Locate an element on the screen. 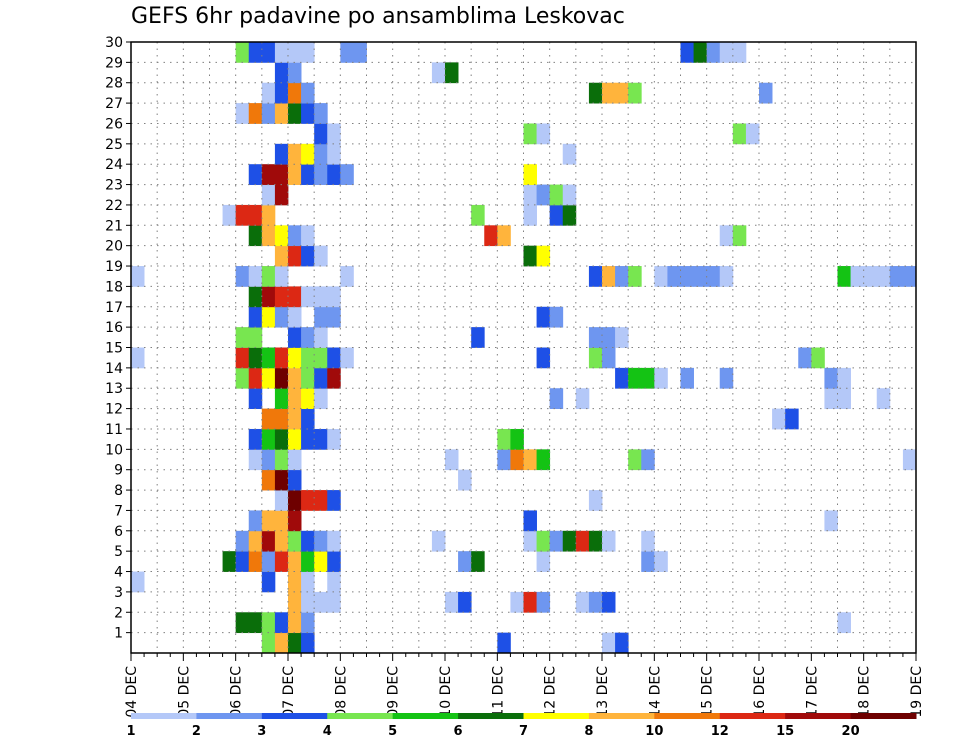  y-tick-label: 23 is located at coordinates (114, 186).